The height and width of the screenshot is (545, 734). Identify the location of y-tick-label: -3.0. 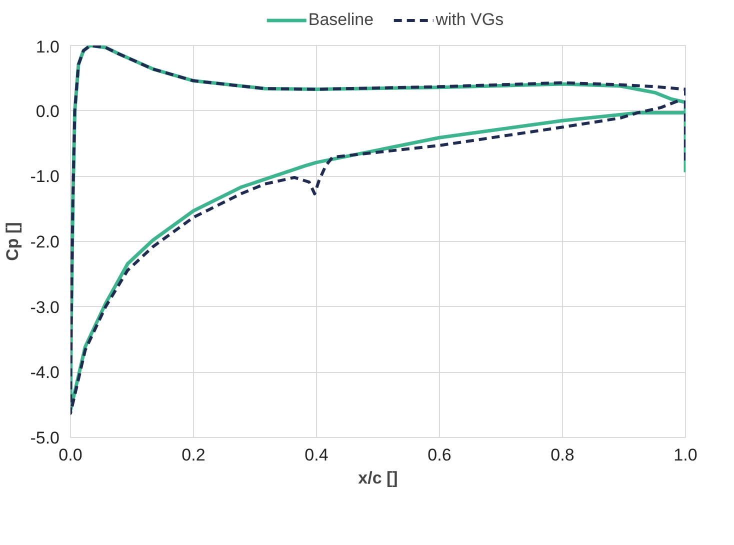
(45, 307).